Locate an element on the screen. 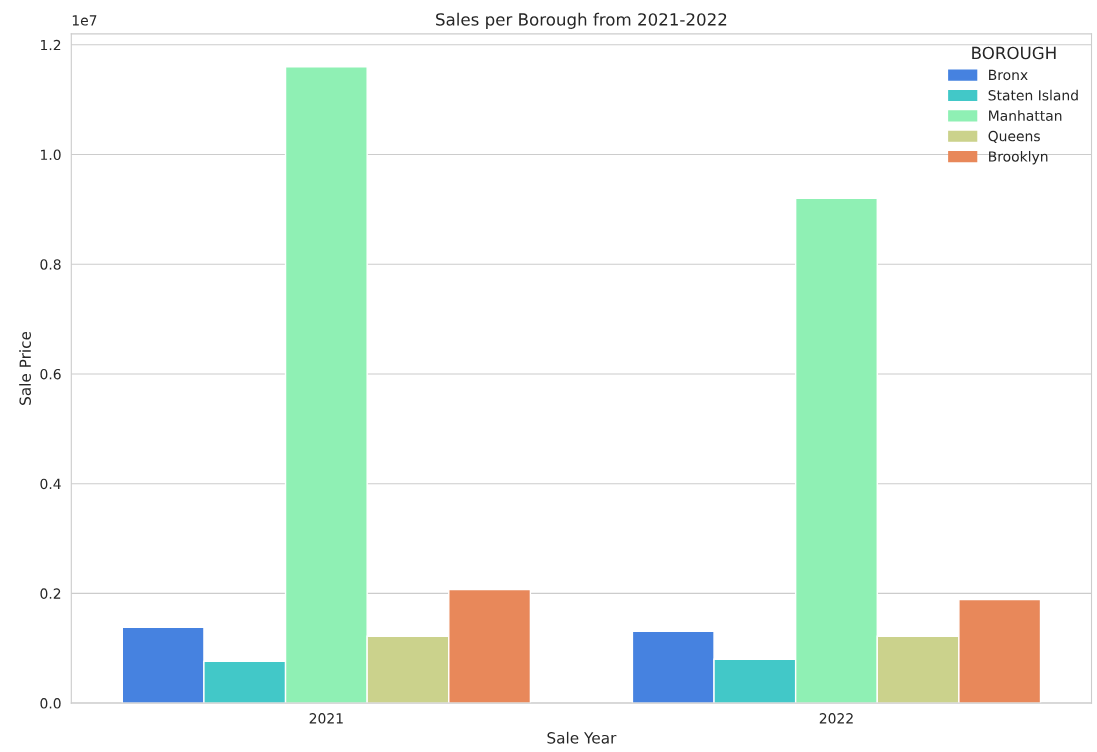 The image size is (1097, 752). legend-label: Manhattan is located at coordinates (1025, 115).